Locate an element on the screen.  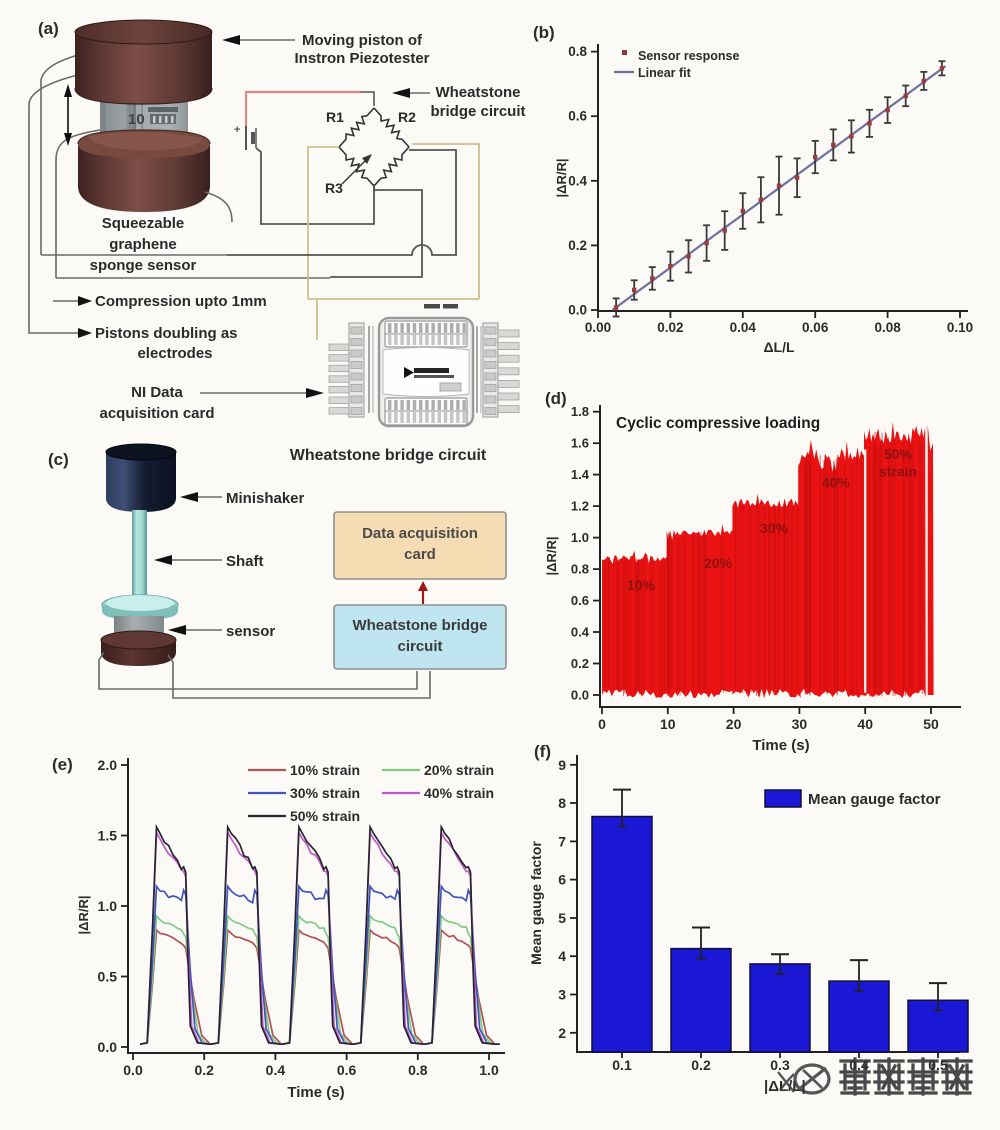
svg-text: 30 is located at coordinates (800, 724).